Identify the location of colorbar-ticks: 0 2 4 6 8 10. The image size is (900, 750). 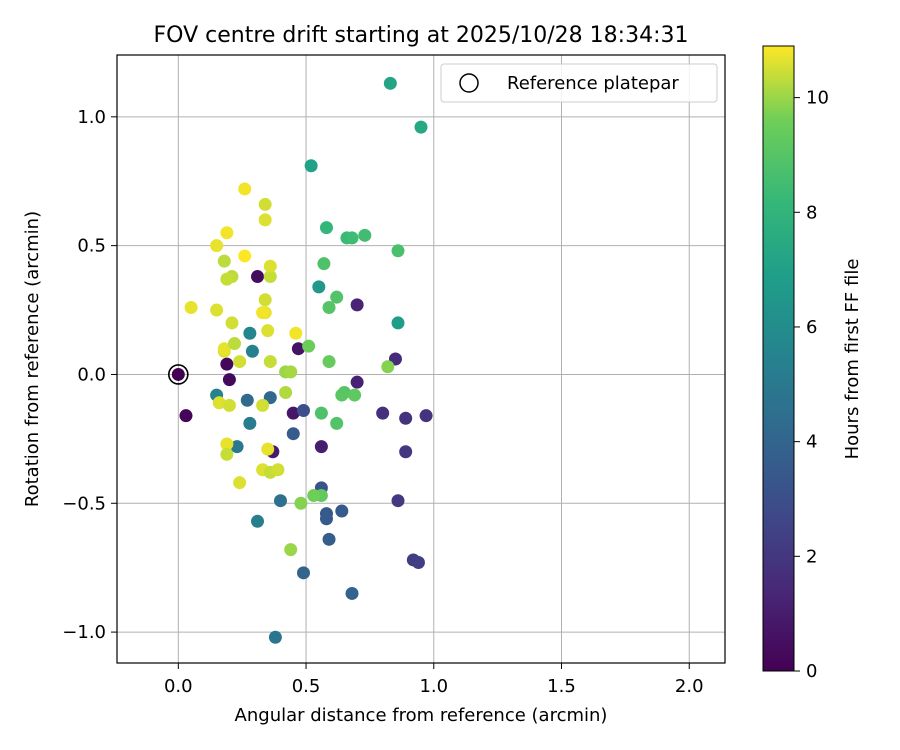
(811, 385).